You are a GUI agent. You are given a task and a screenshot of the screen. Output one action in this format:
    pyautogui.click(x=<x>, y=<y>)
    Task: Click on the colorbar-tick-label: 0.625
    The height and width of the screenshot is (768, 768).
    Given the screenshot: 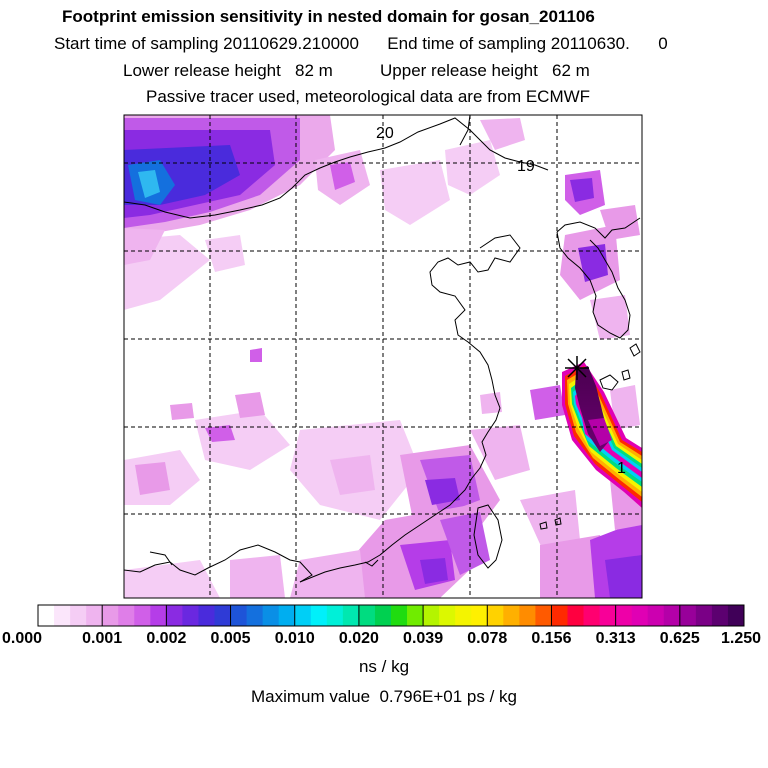 What is the action you would take?
    pyautogui.click(x=679, y=638)
    